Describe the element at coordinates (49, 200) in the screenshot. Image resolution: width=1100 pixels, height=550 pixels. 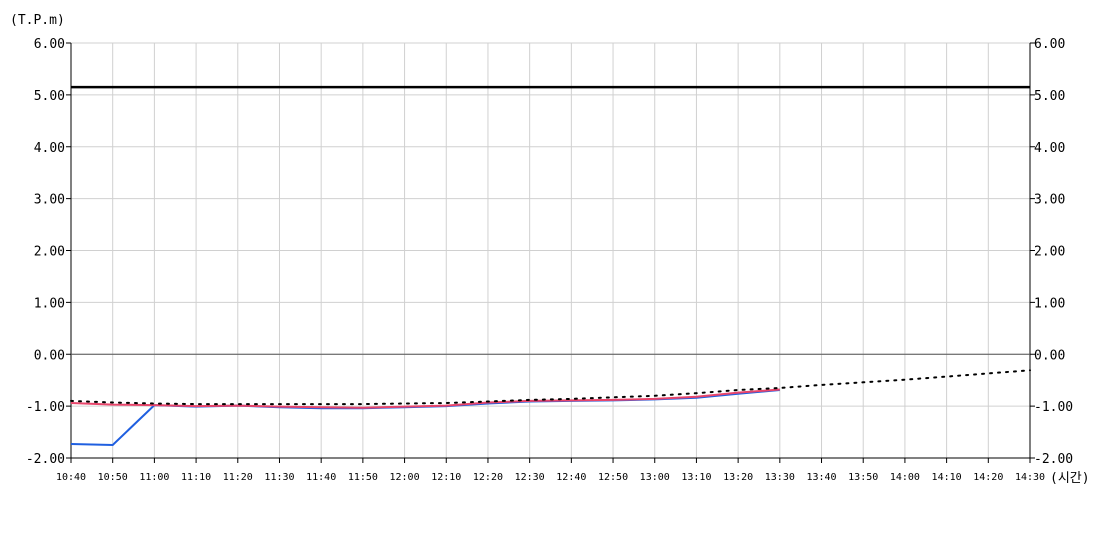
I see `y-tick-label-left: 3.00` at that location.